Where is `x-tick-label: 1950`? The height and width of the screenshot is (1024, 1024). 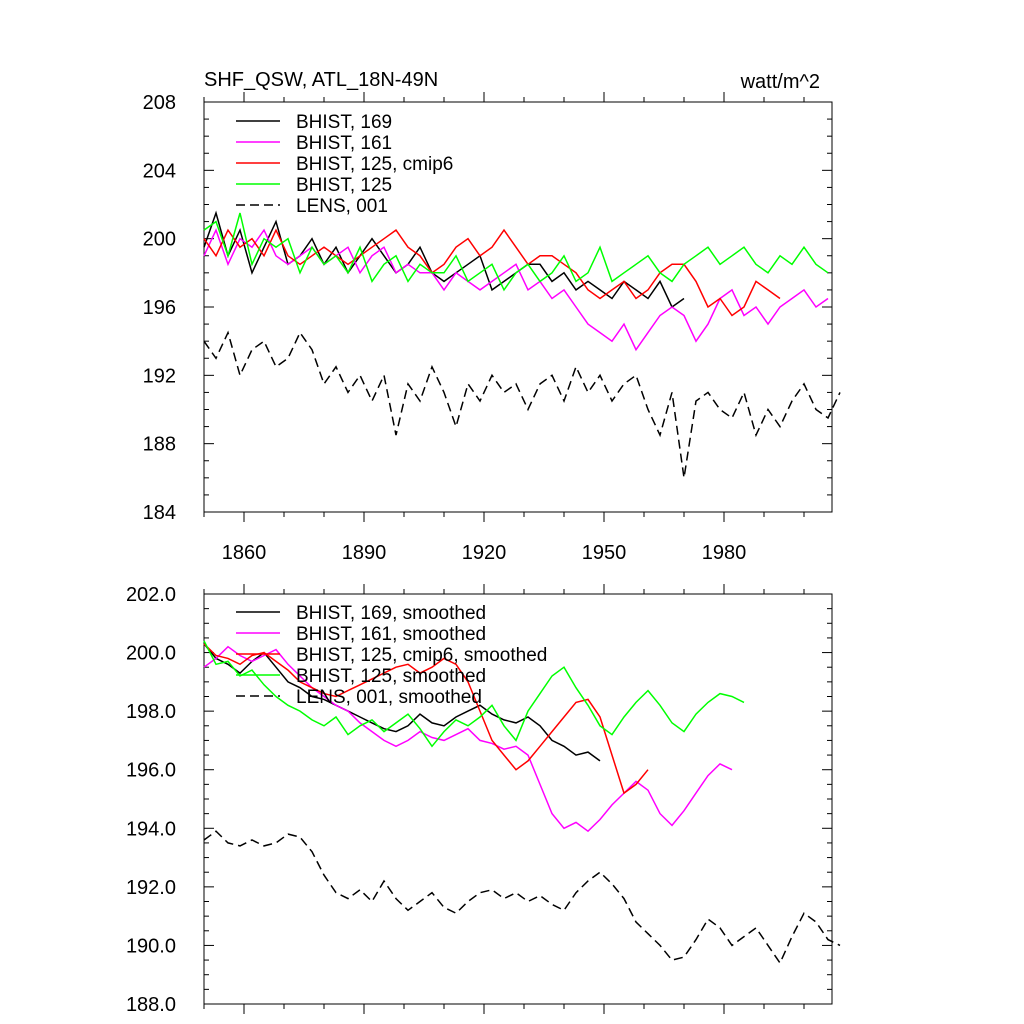
x-tick-label: 1950 is located at coordinates (604, 553).